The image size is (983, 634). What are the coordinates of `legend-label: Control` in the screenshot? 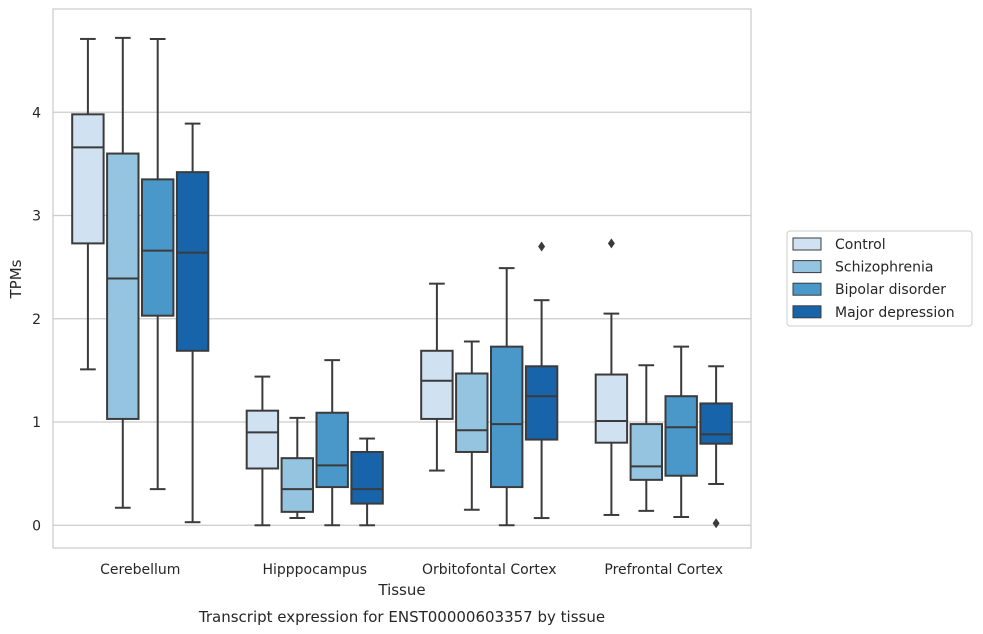 It's located at (860, 245).